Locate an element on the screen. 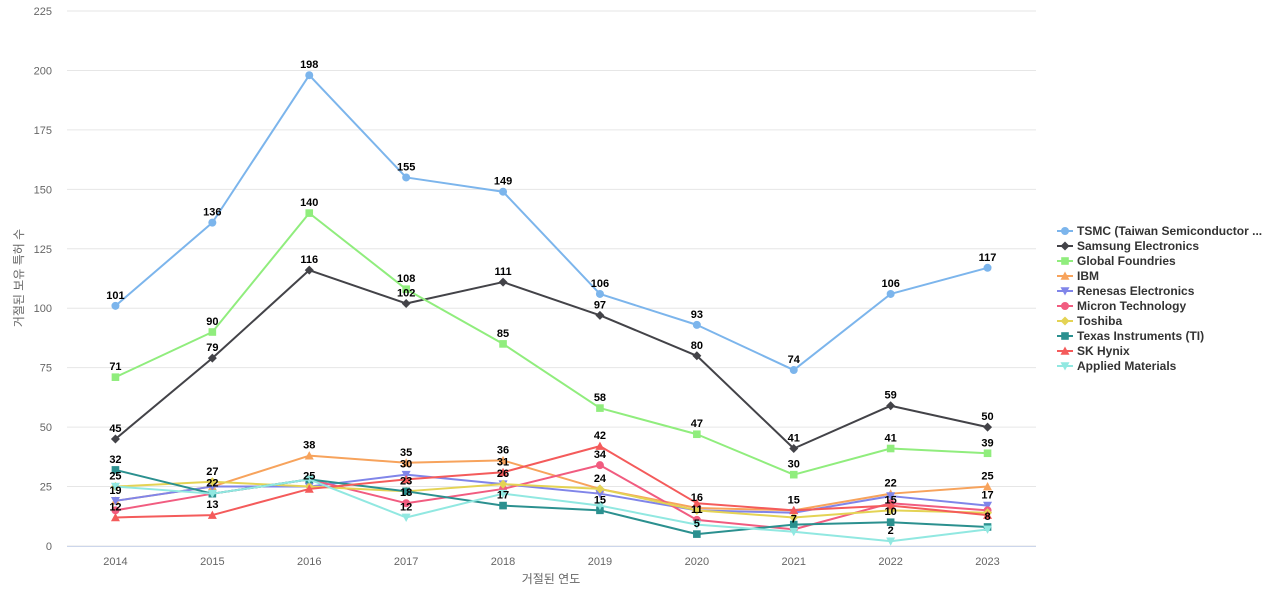  legend-item: Micron Technology is located at coordinates (1121, 306).